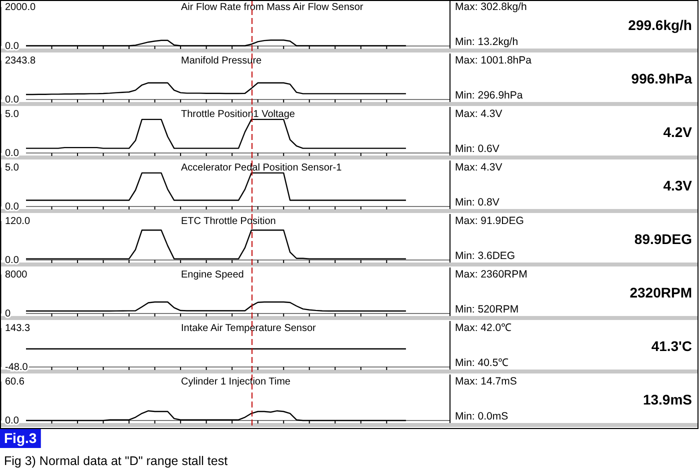 The width and height of the screenshot is (700, 470). What do you see at coordinates (663, 239) in the screenshot?
I see `text: 89.9DEG` at bounding box center [663, 239].